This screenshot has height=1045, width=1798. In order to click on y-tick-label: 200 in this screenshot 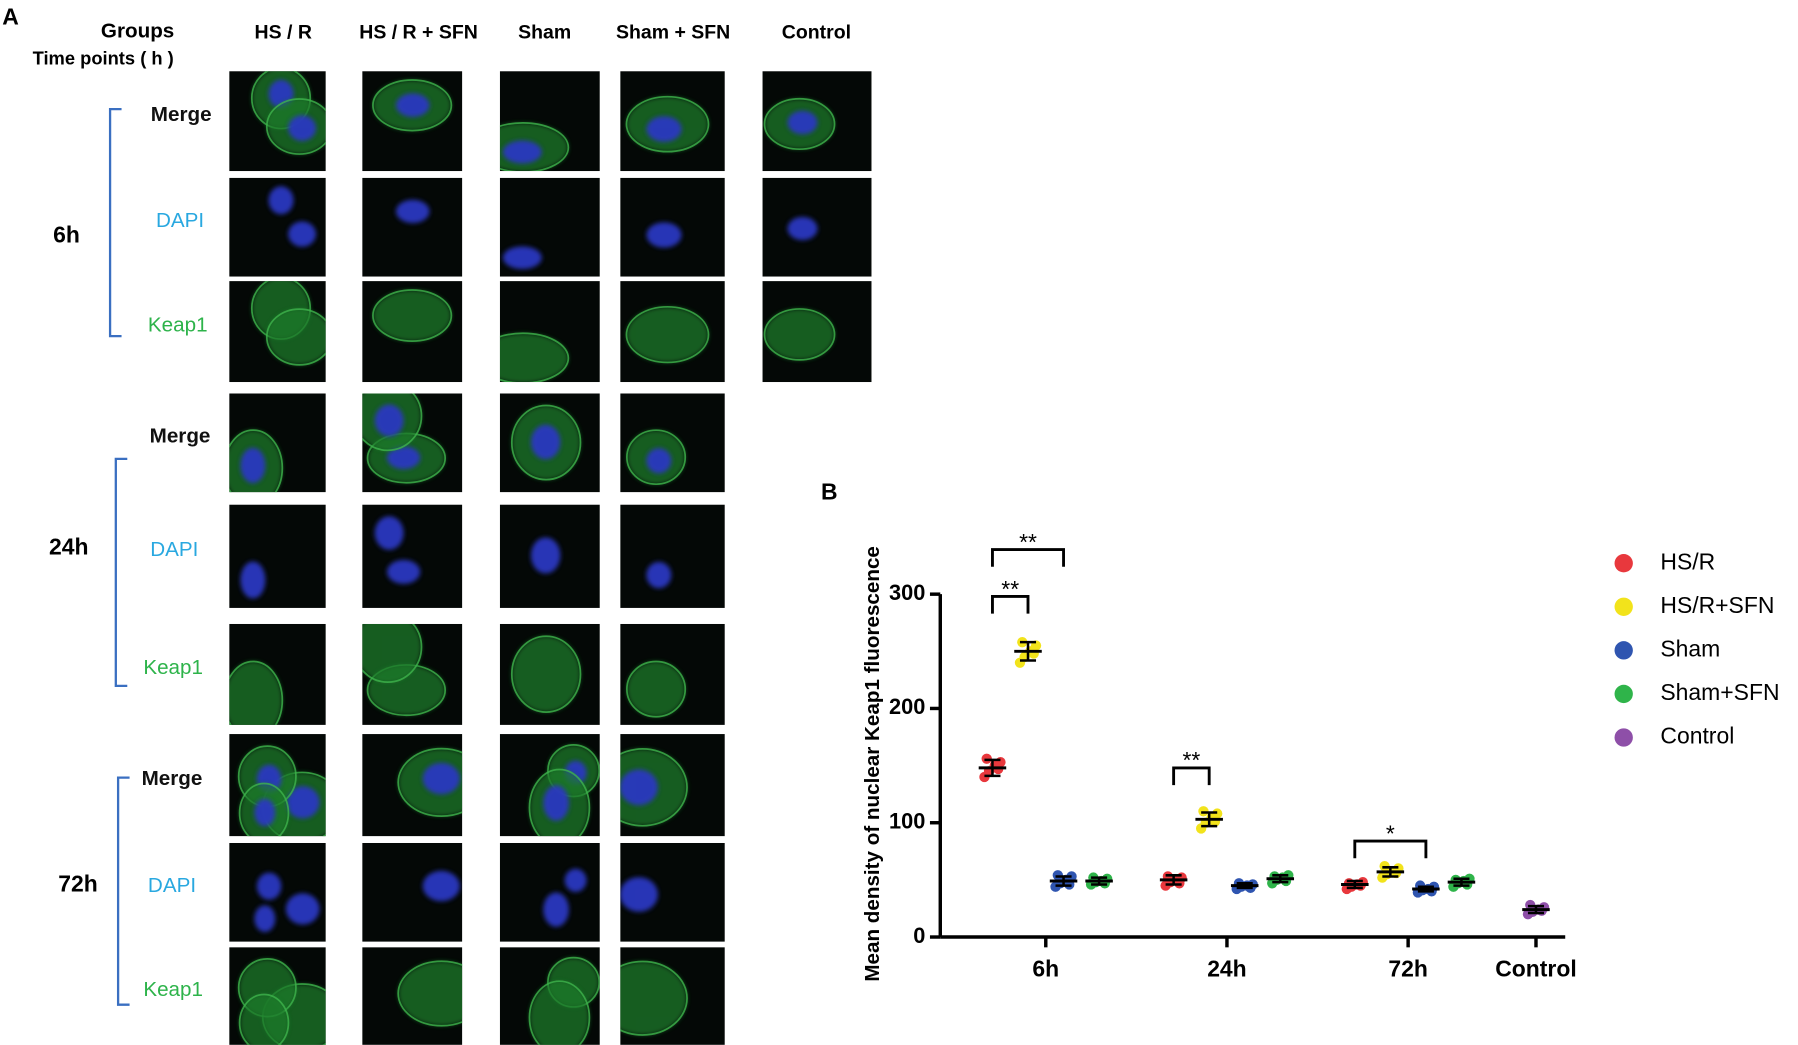, I will do `click(907, 706)`.